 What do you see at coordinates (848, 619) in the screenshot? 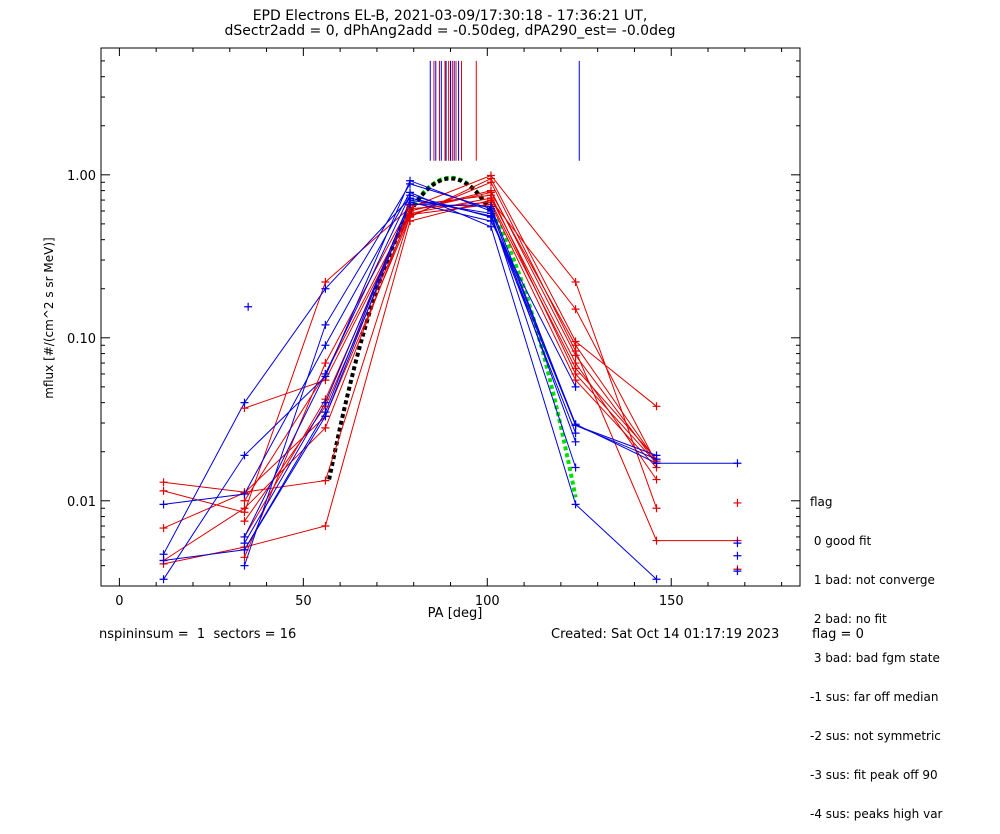
I see `legend-item-no-fit: 2 bad: no fit` at bounding box center [848, 619].